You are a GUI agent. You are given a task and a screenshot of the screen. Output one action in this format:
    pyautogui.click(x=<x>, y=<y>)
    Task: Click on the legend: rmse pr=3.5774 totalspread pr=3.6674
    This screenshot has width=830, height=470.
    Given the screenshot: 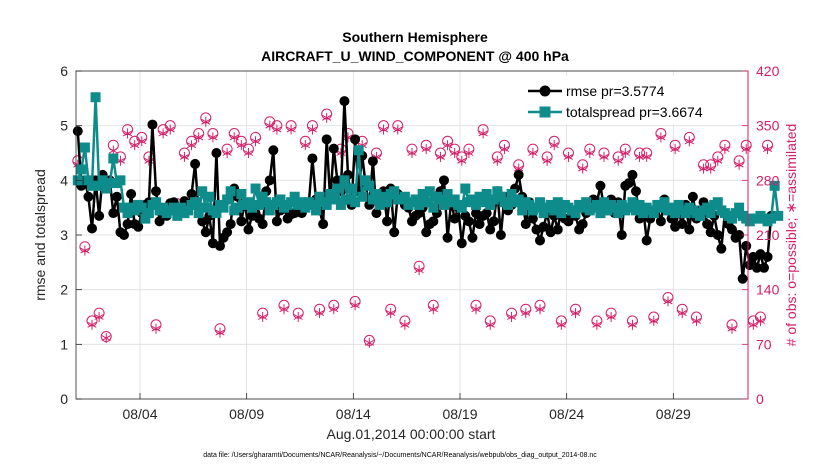 What is the action you would take?
    pyautogui.click(x=634, y=100)
    